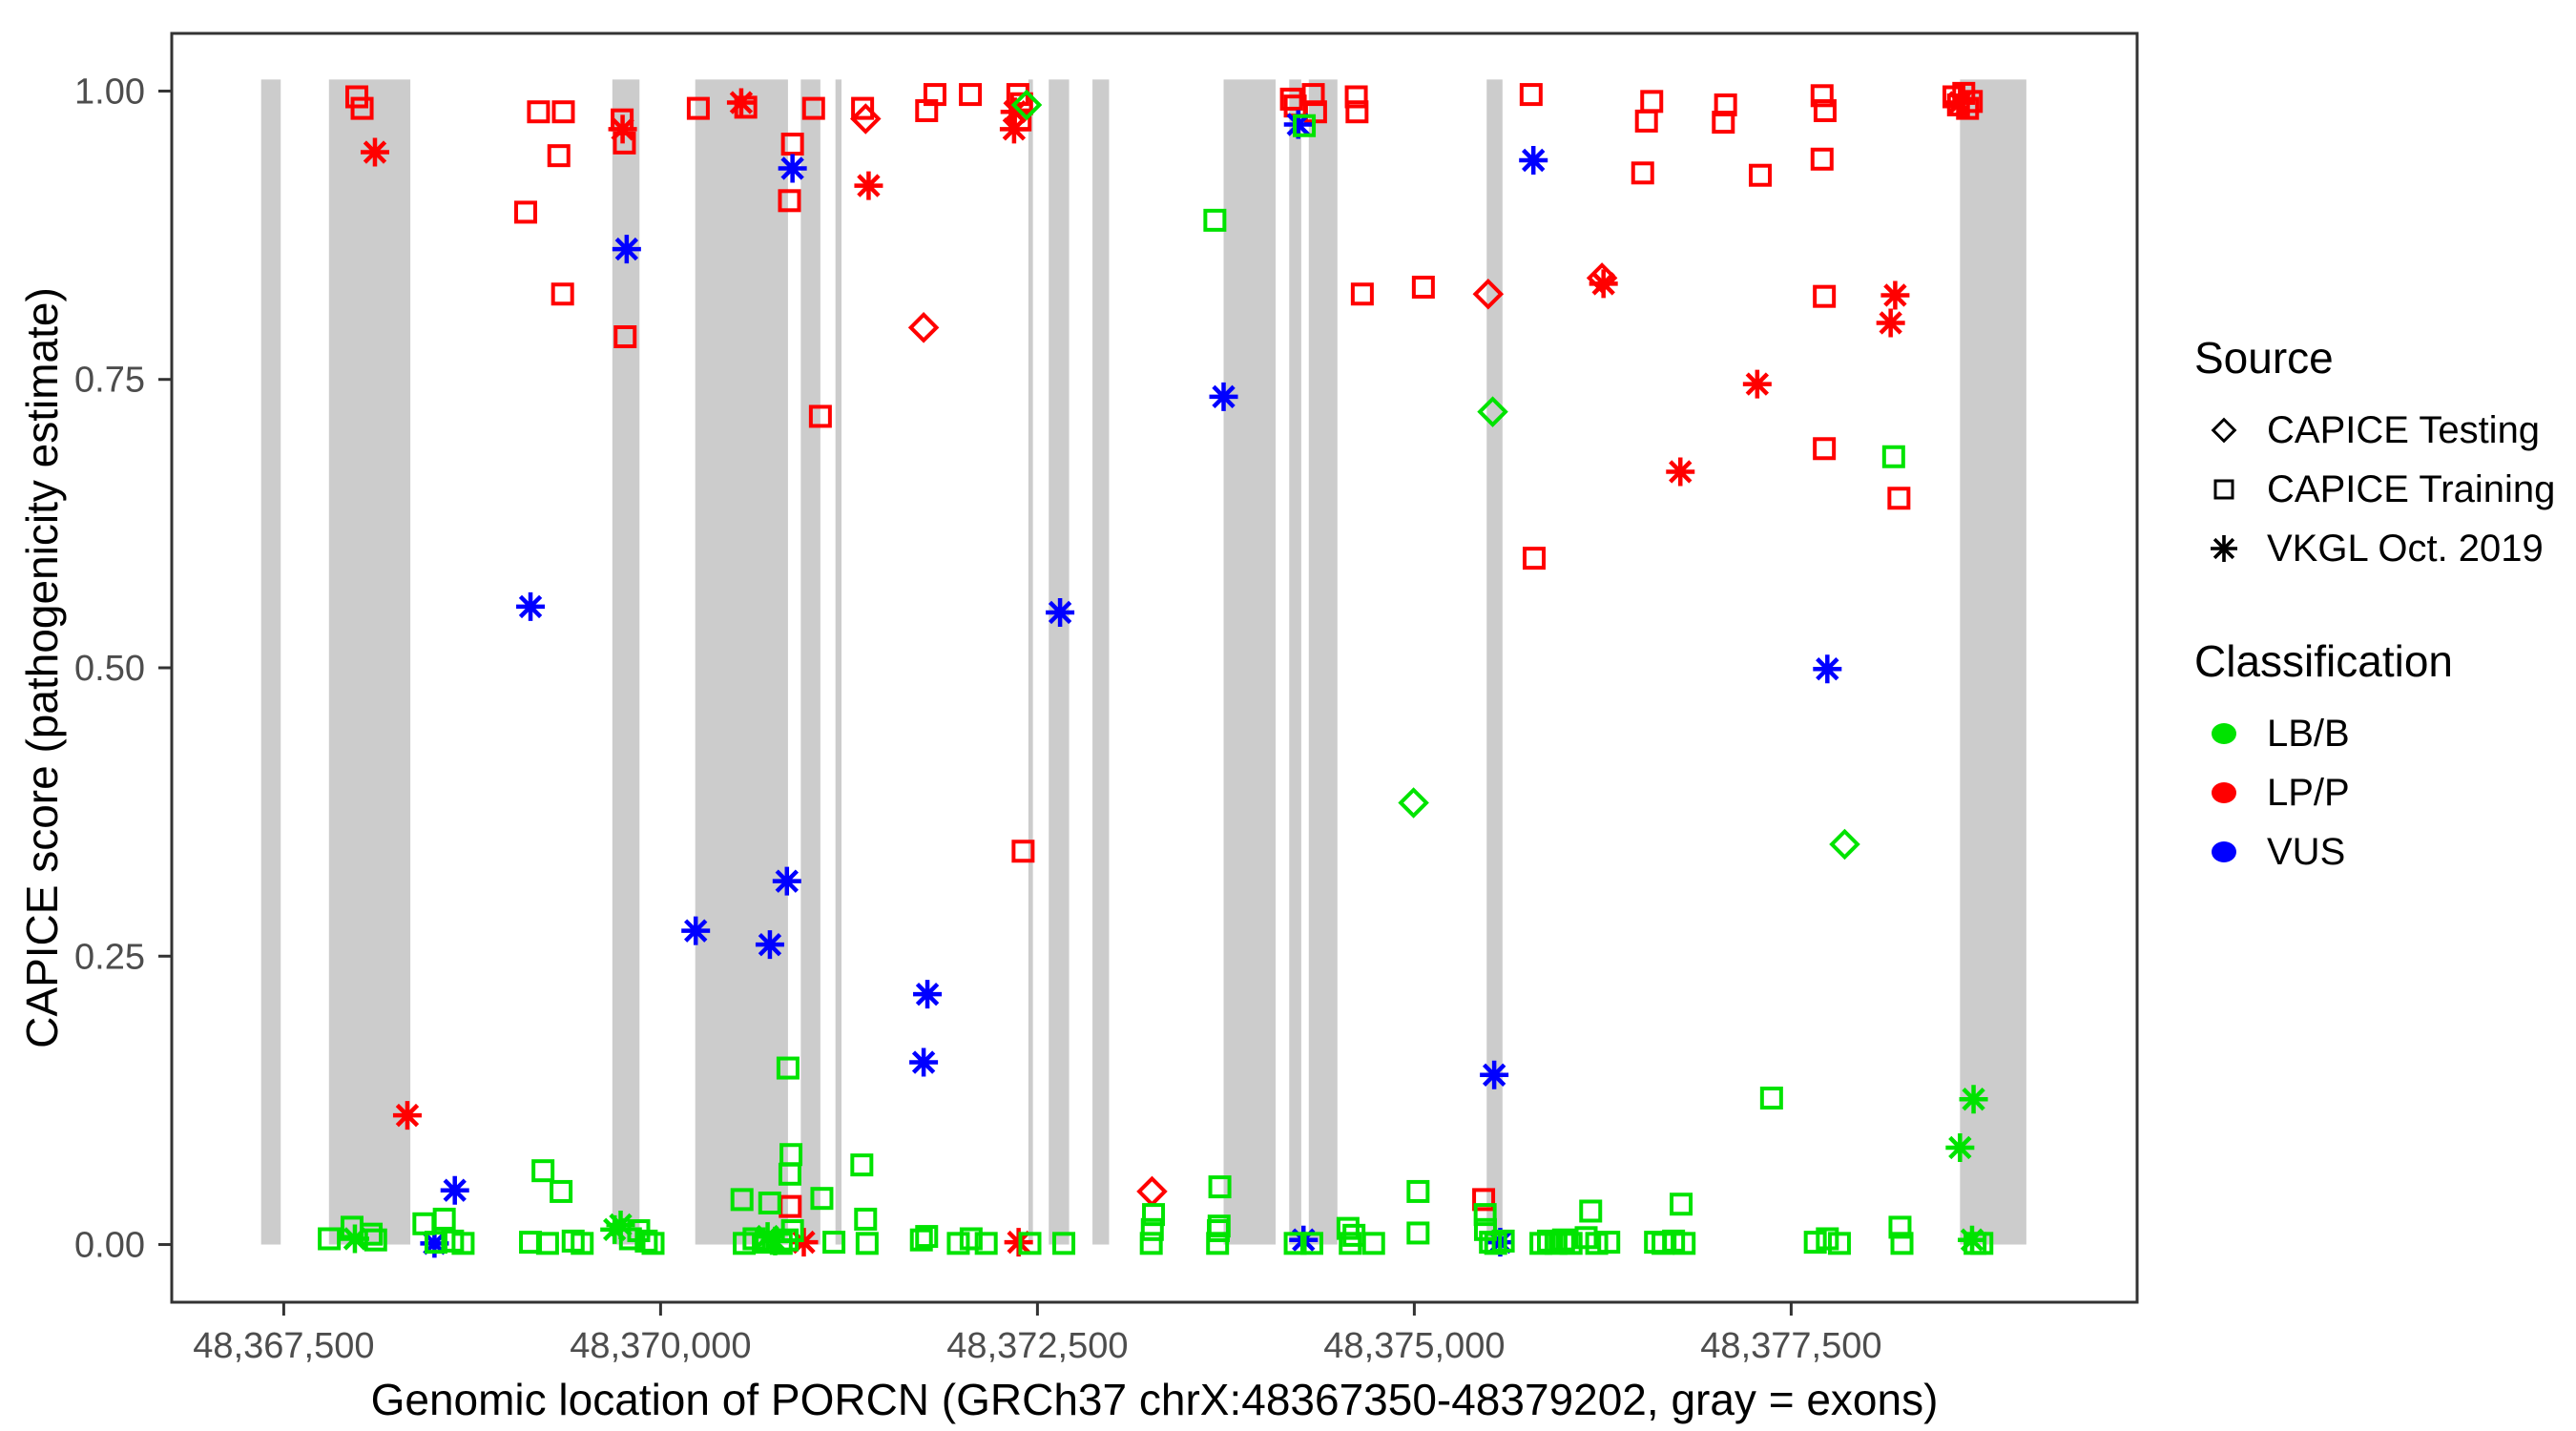 The image size is (2576, 1431). What do you see at coordinates (109, 957) in the screenshot?
I see `y-tick-label: 0.25` at bounding box center [109, 957].